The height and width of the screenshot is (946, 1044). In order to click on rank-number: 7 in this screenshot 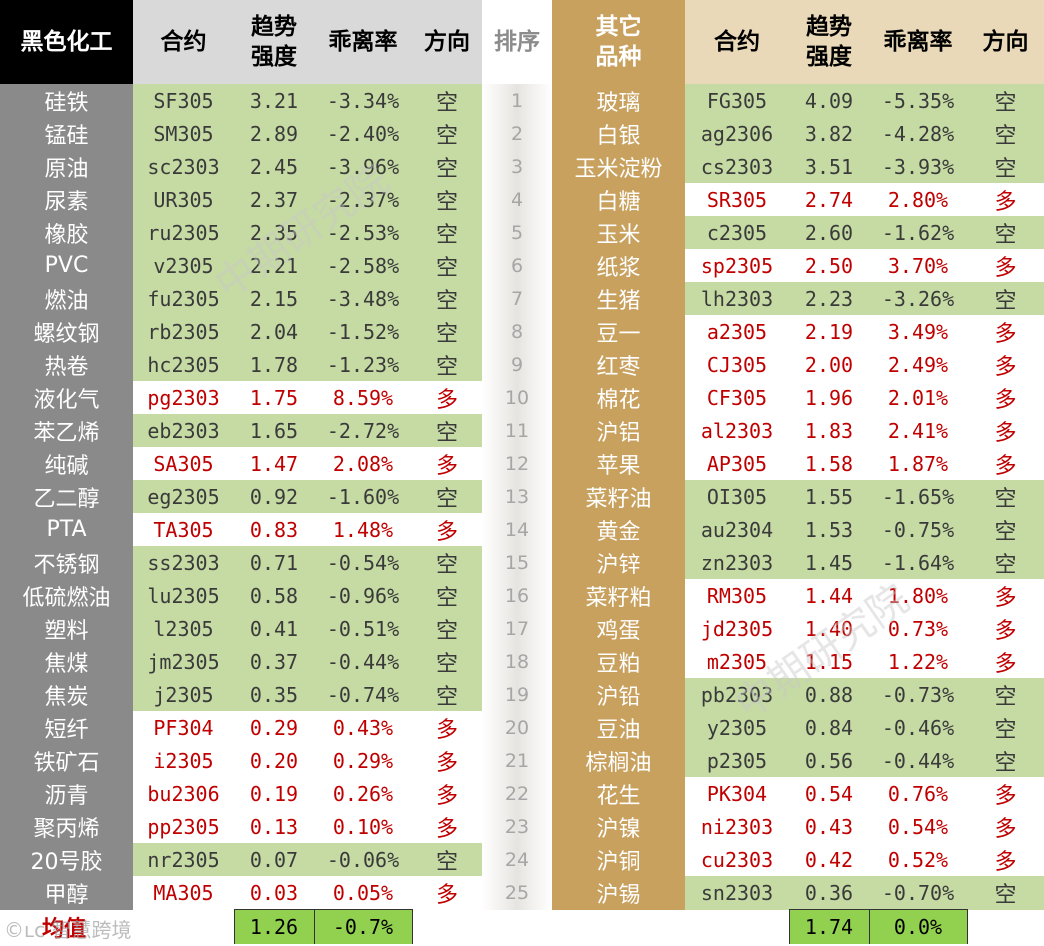, I will do `click(517, 298)`.